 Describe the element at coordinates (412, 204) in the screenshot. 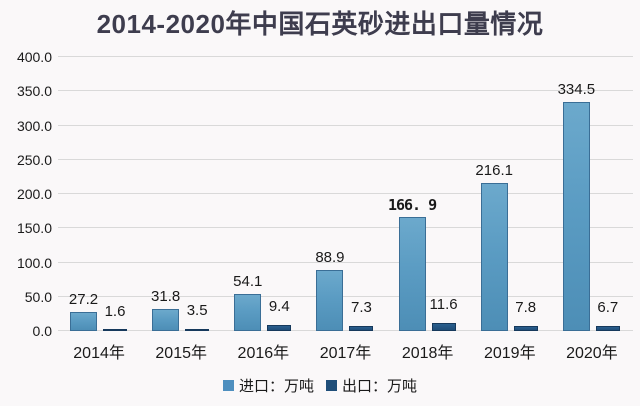

I see `data-label-import-2018年: 166. 9` at that location.